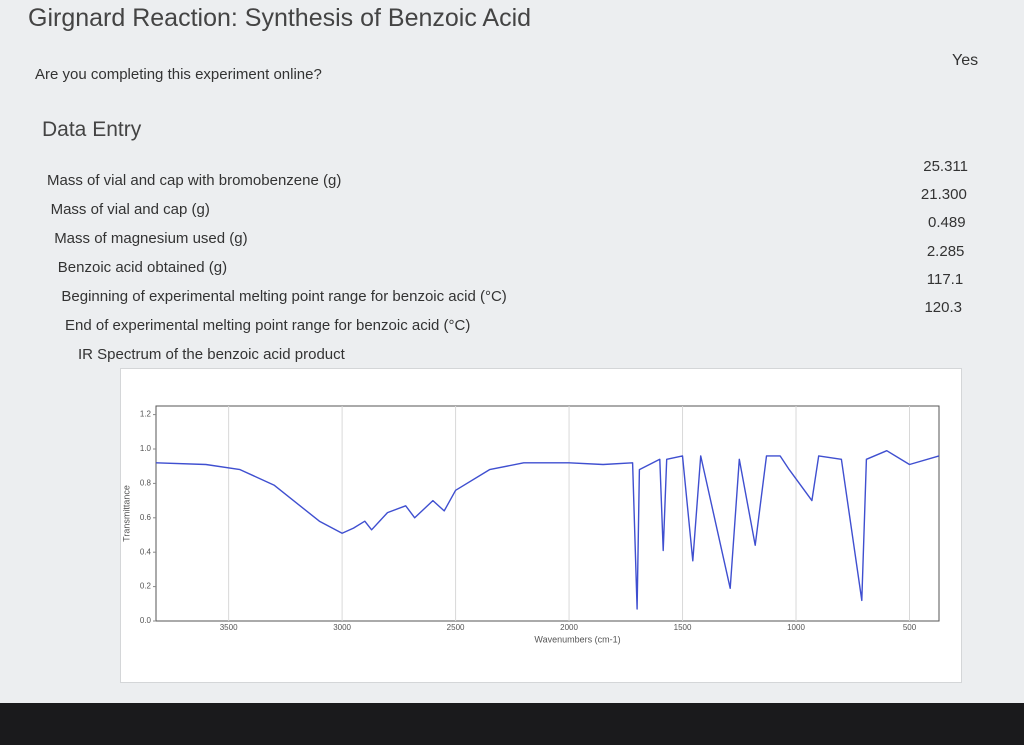  I want to click on x-tick-label: 1500, so click(683, 627).